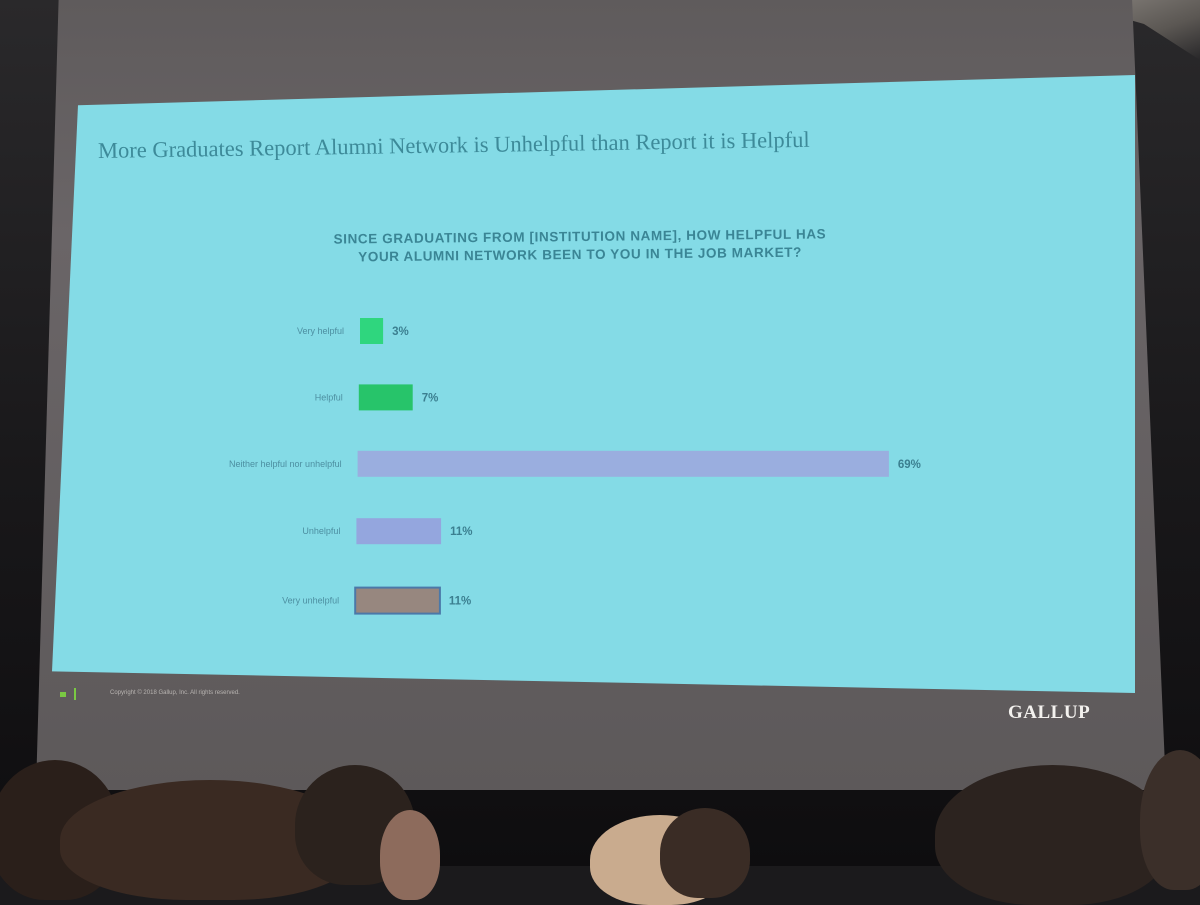 Image resolution: width=1200 pixels, height=905 pixels. What do you see at coordinates (623, 463) in the screenshot?
I see `bar-neither-helpful-nor-unhelpful` at bounding box center [623, 463].